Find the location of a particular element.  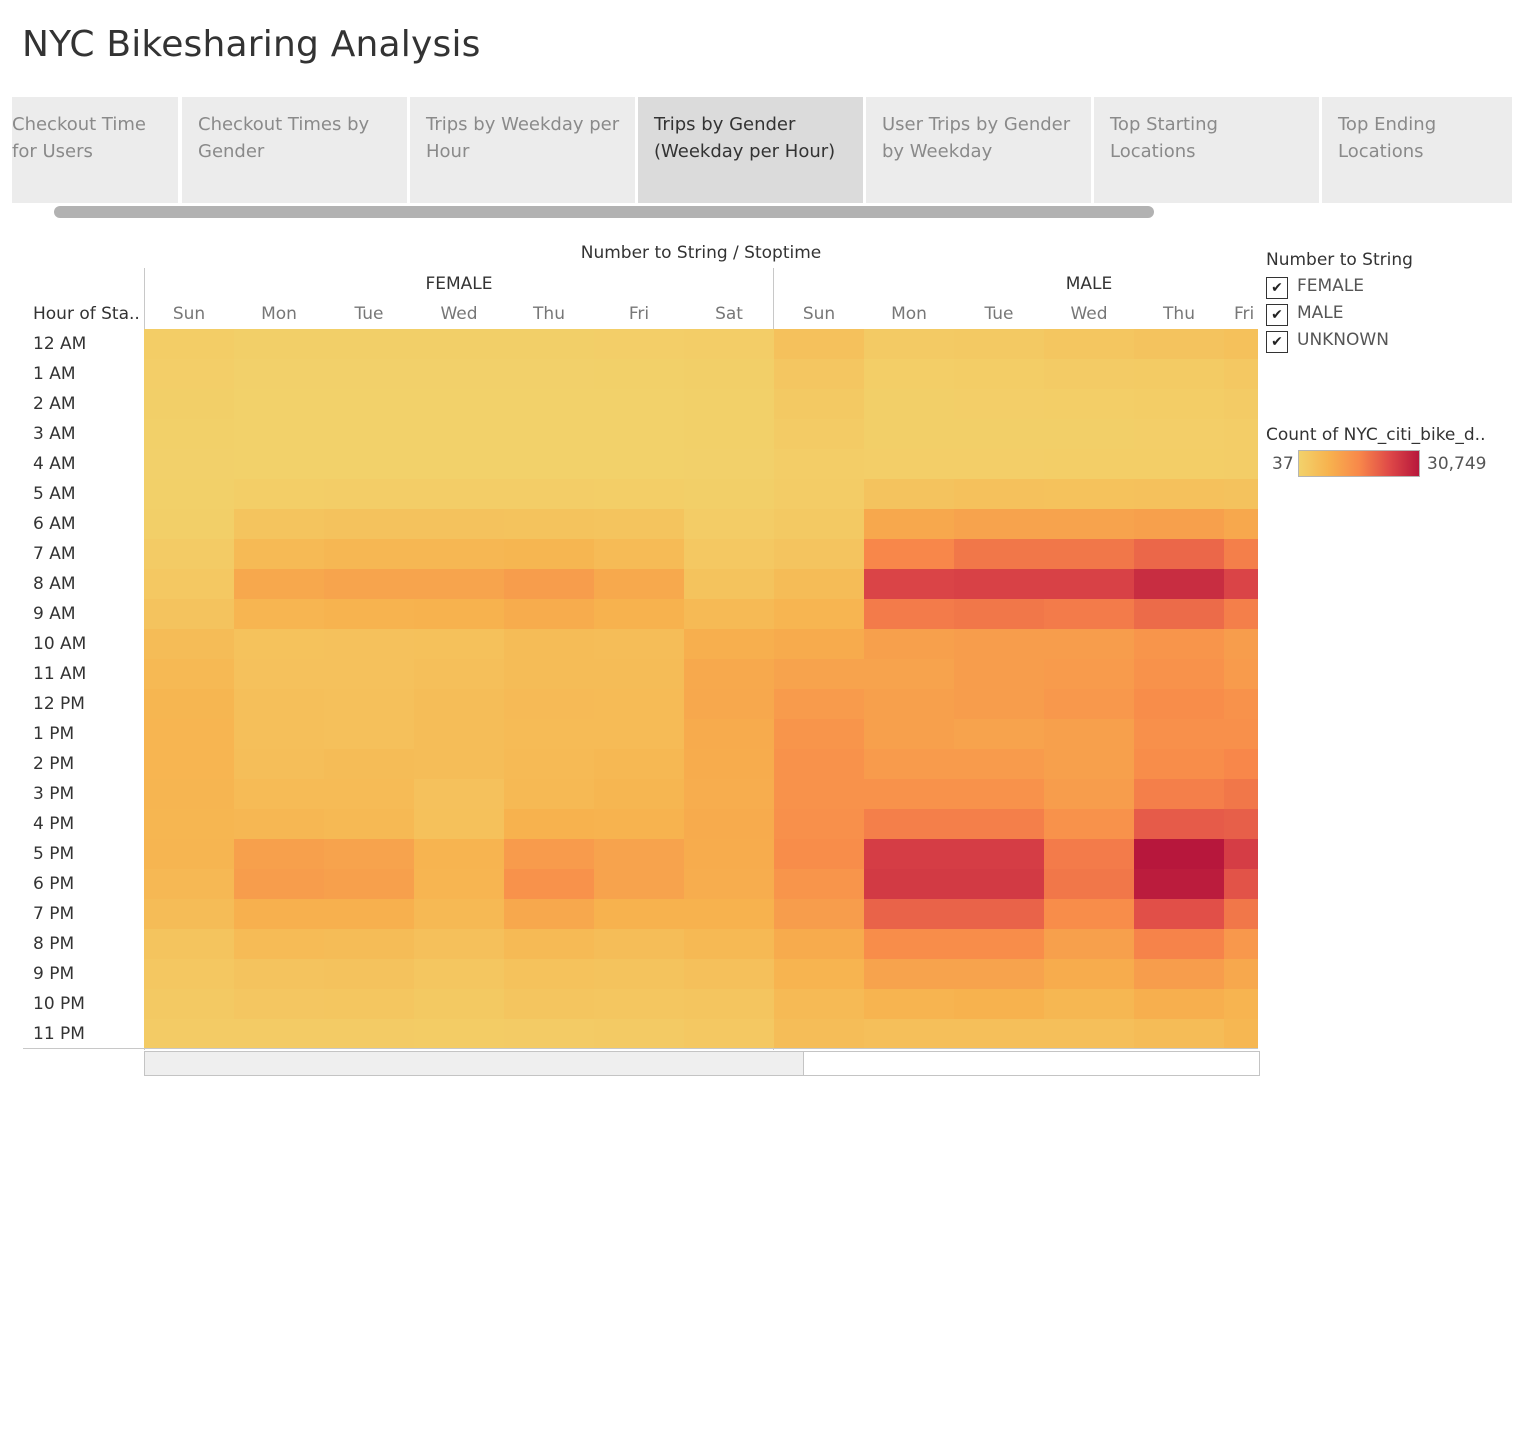

tab-trips-by-weekday-per-hour: Trips by Weekday per Hour is located at coordinates (522, 150).